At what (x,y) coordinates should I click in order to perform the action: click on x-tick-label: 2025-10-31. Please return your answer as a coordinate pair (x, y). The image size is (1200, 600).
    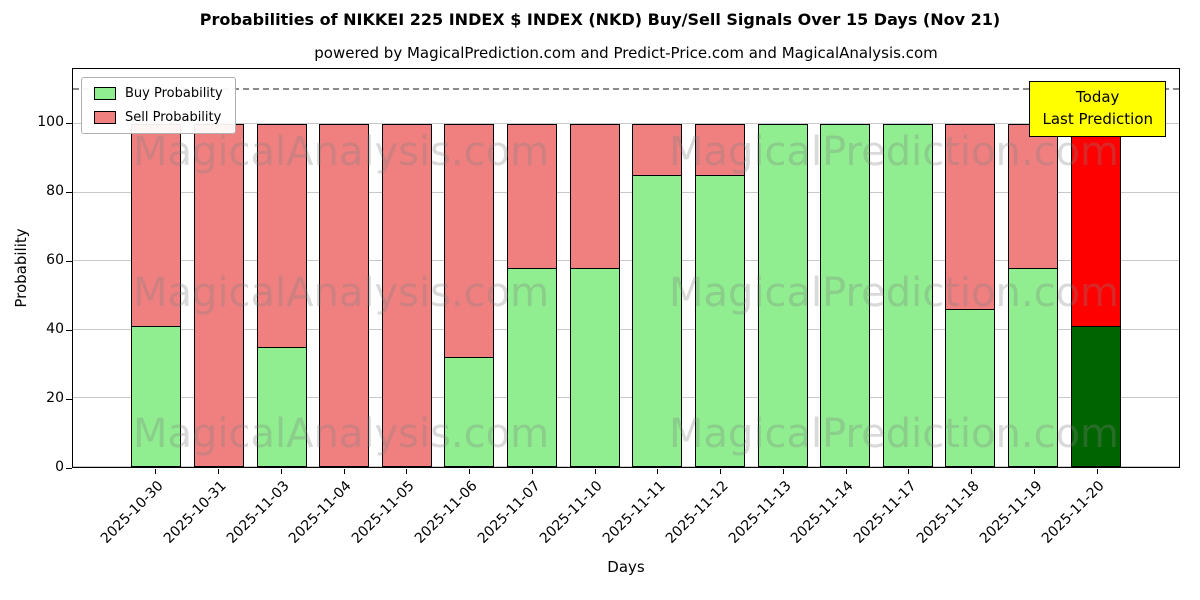
    Looking at the image, I should click on (195, 512).